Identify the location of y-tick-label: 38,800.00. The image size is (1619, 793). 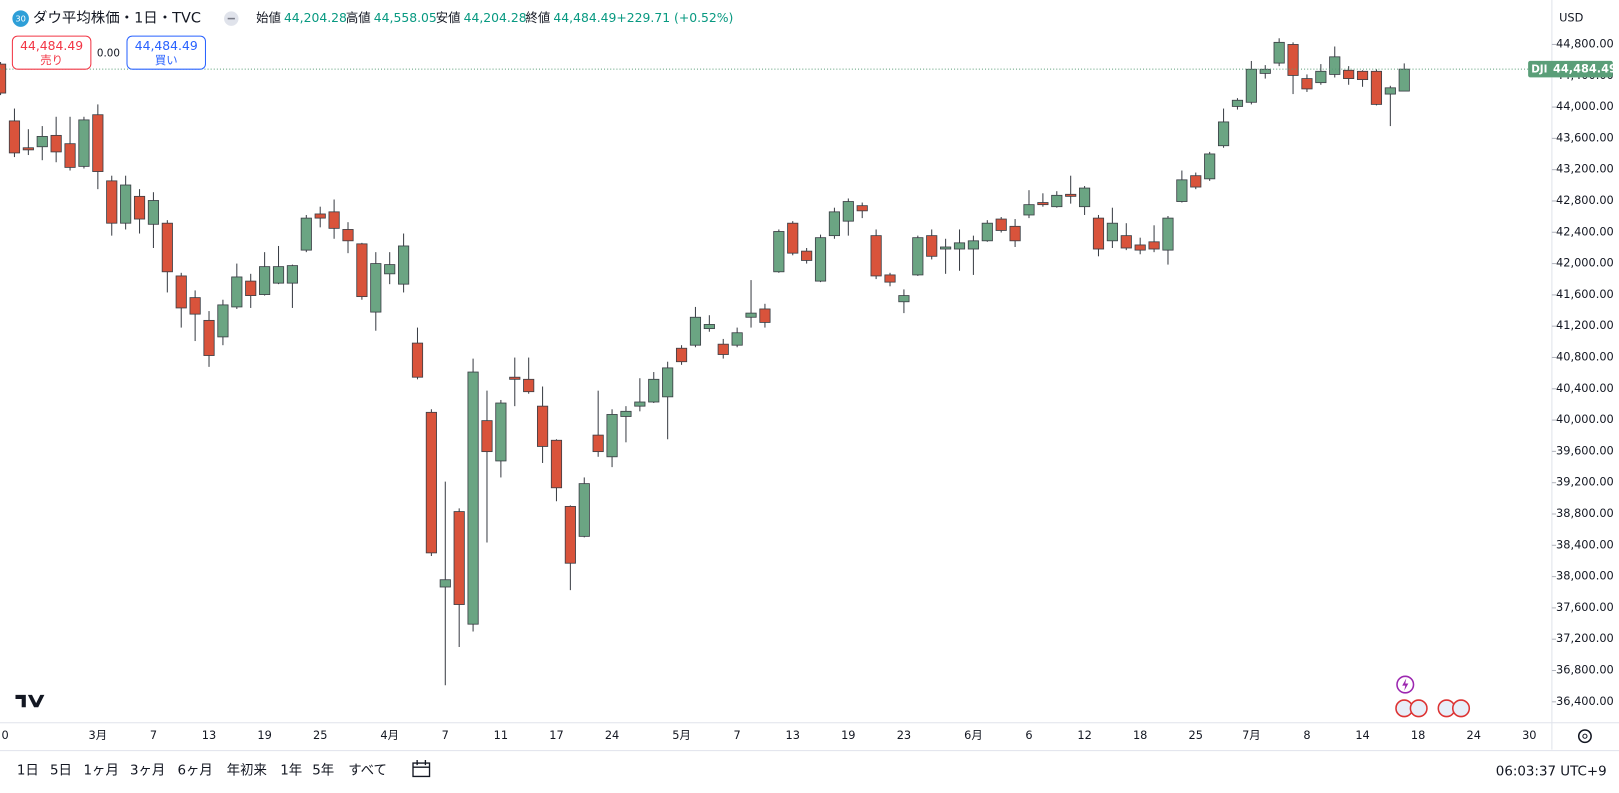
(1585, 513).